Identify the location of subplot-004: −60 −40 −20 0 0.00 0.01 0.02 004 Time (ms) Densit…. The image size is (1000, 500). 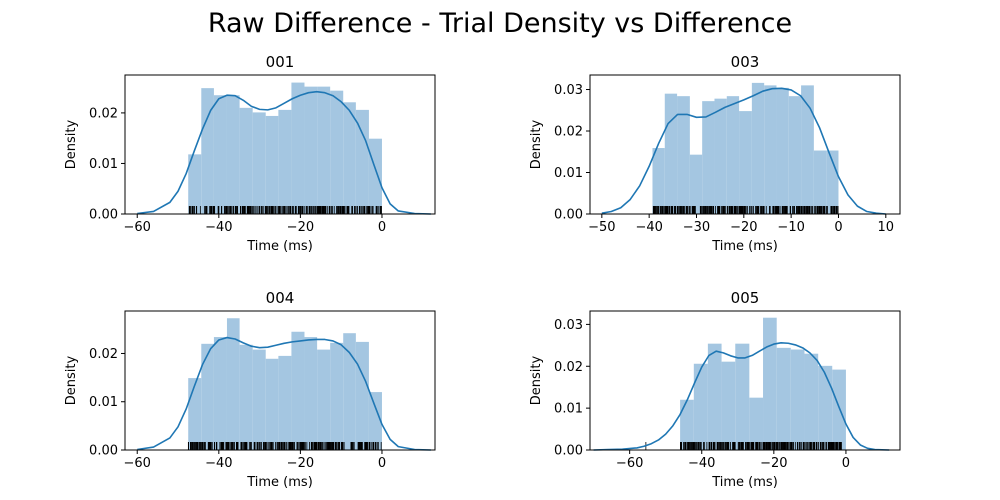
(250, 389).